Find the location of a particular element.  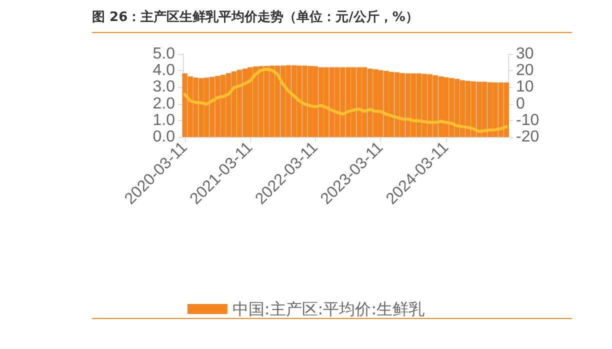

chart-title: 图 26：主产区生鲜乳平均价走势（单位：元/公斤，%） is located at coordinates (332, 20).